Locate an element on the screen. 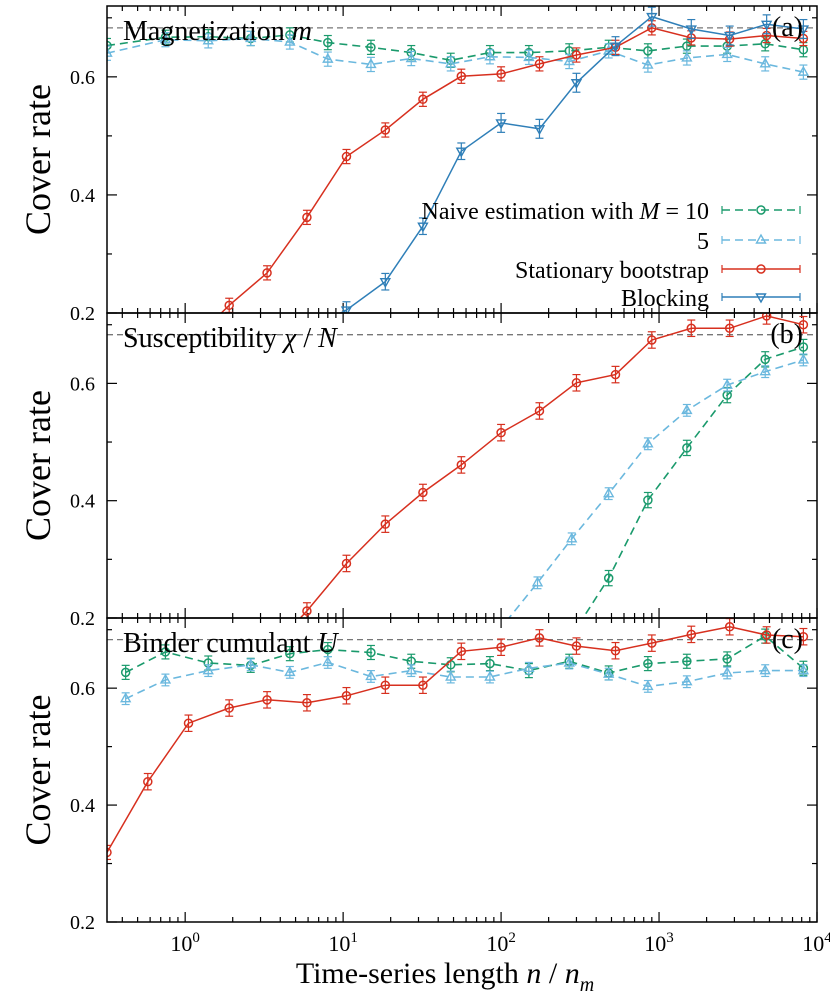 Image resolution: width=830 pixels, height=997 pixels. legend-entry-stationary_bootstrap: Stationary bootstrap is located at coordinates (658, 271).